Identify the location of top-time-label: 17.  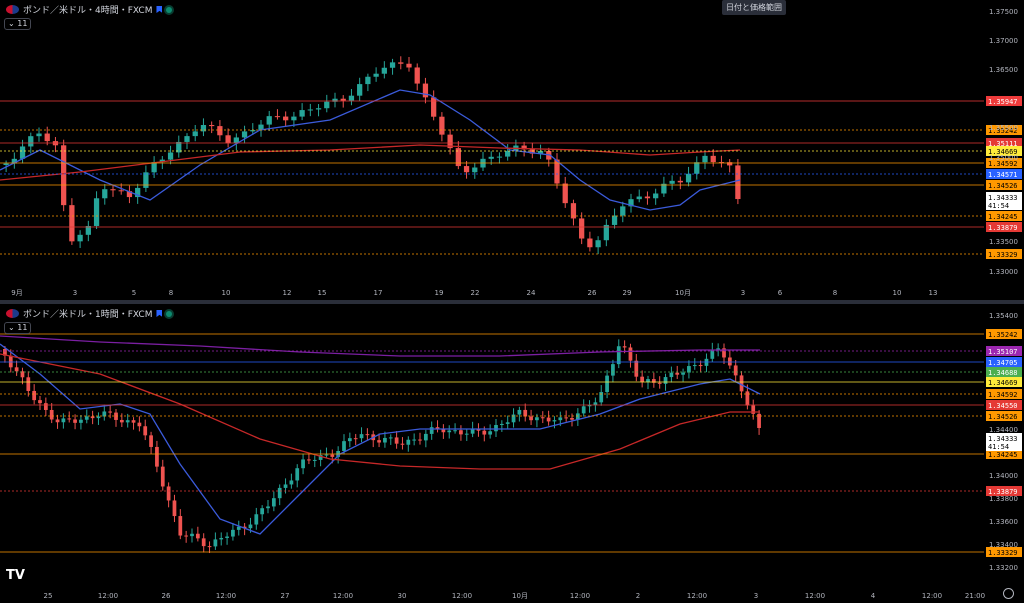
(378, 293).